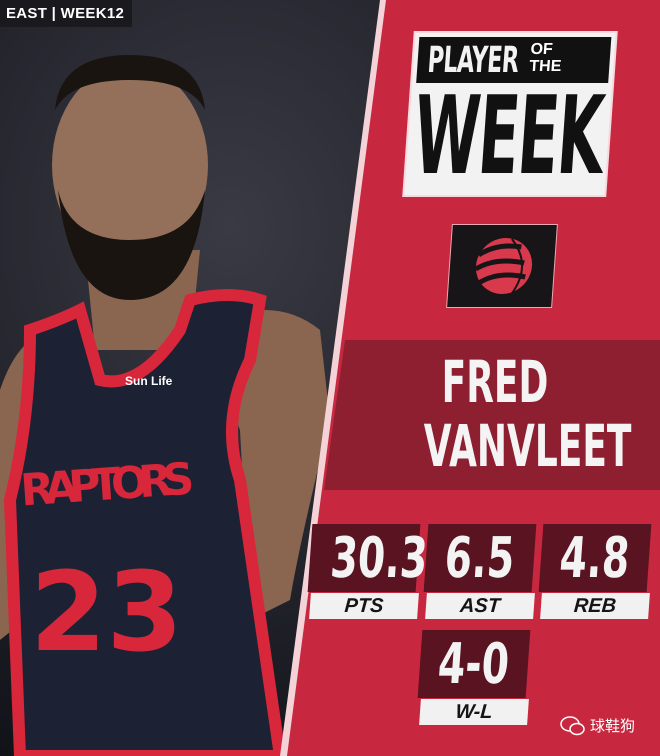 The image size is (660, 756). What do you see at coordinates (527, 414) in the screenshot?
I see `player-name: FRED VANVLEET` at bounding box center [527, 414].